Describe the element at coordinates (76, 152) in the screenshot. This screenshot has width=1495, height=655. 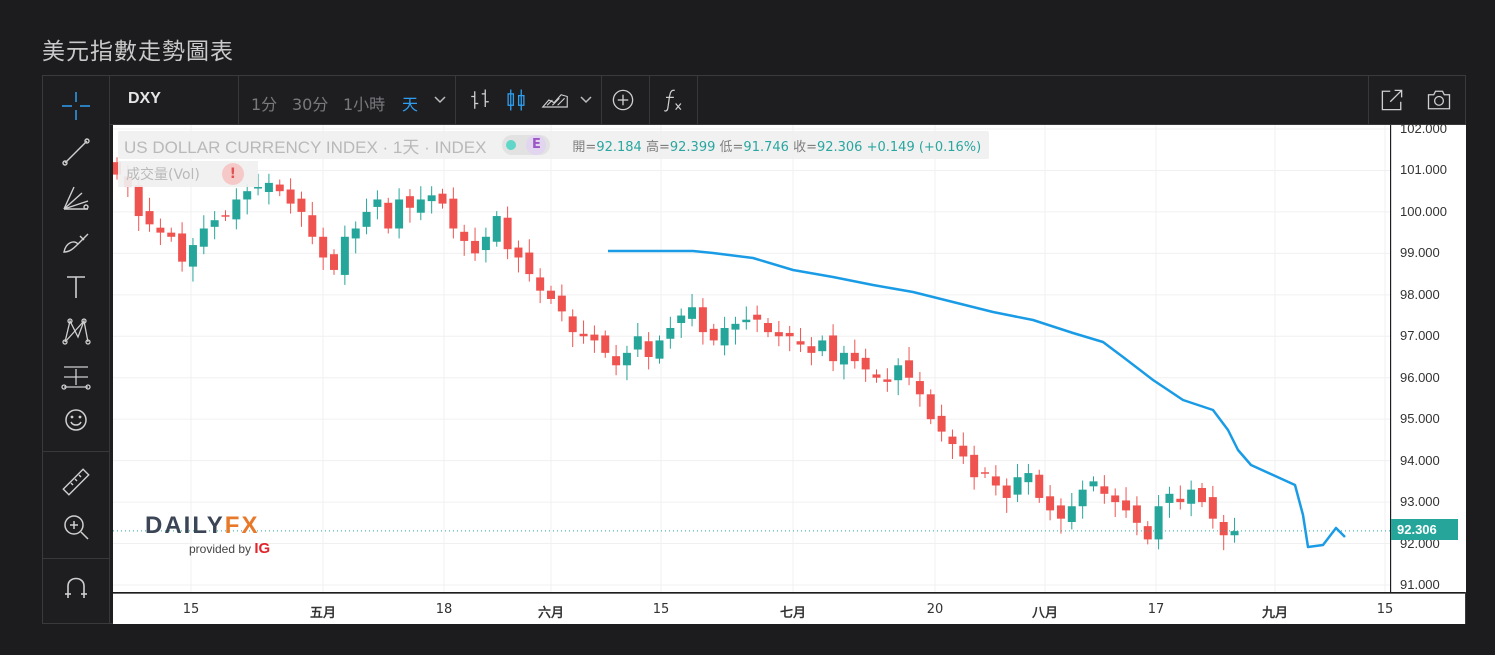
I see `trendline-tool-button` at that location.